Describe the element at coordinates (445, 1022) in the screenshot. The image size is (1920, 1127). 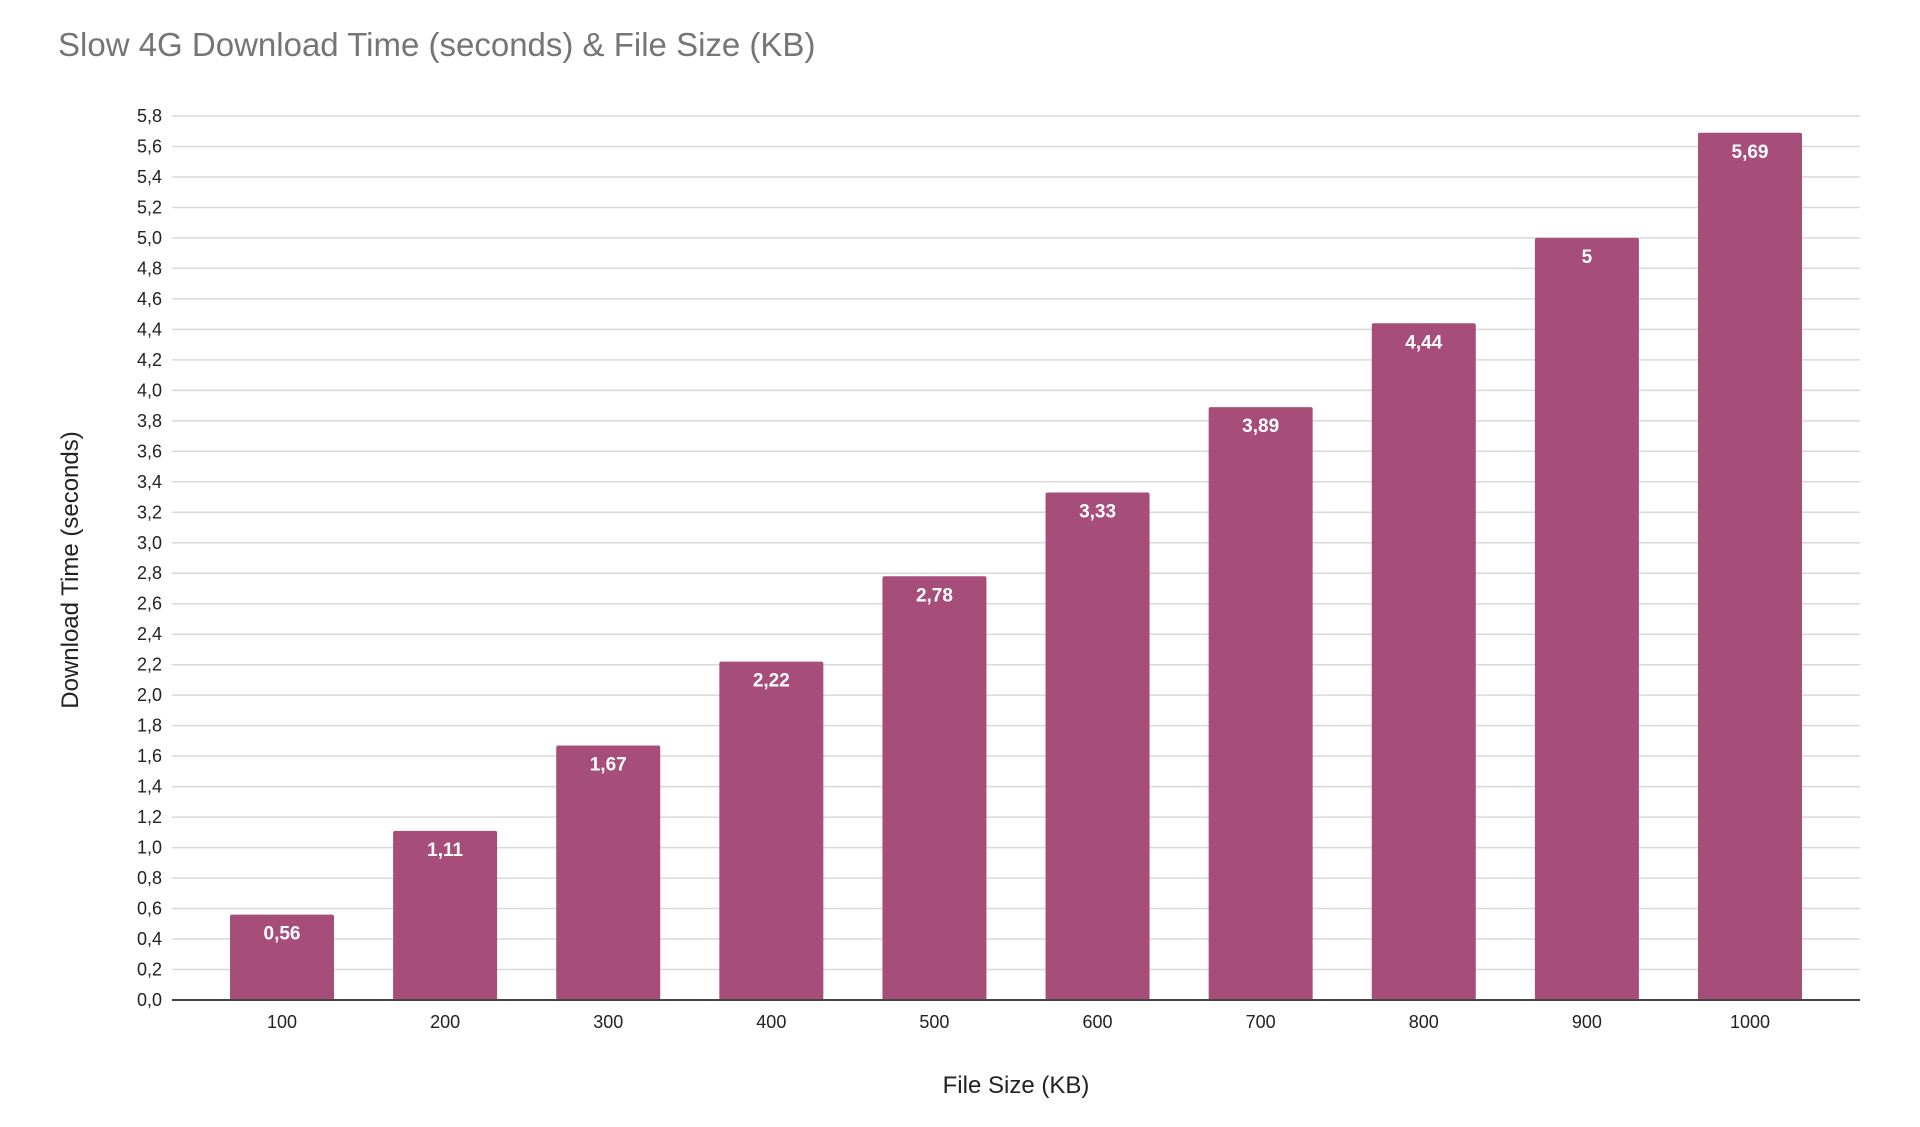
I see `x-tick-label: 200` at that location.